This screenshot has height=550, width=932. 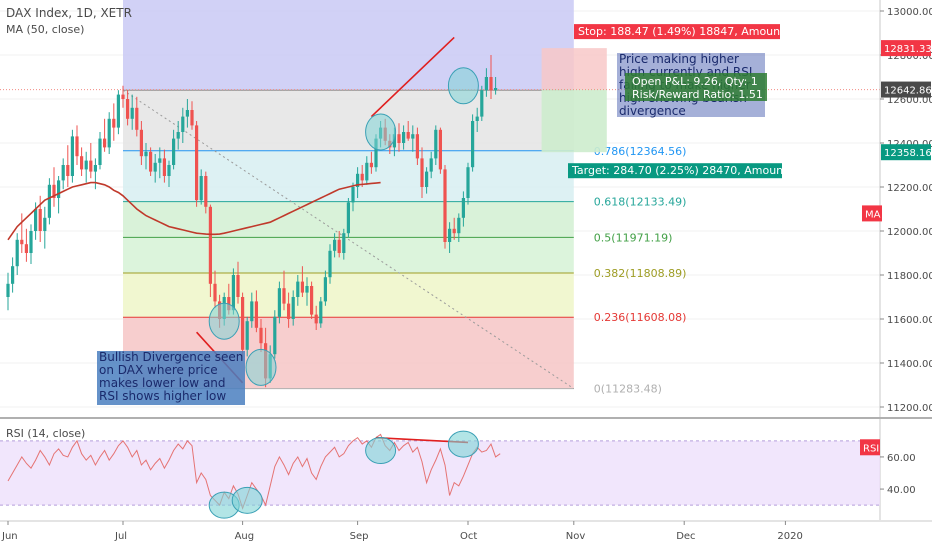 I want to click on rr-label: Risk/Reward Ratio: 1.51, so click(x=697, y=94).